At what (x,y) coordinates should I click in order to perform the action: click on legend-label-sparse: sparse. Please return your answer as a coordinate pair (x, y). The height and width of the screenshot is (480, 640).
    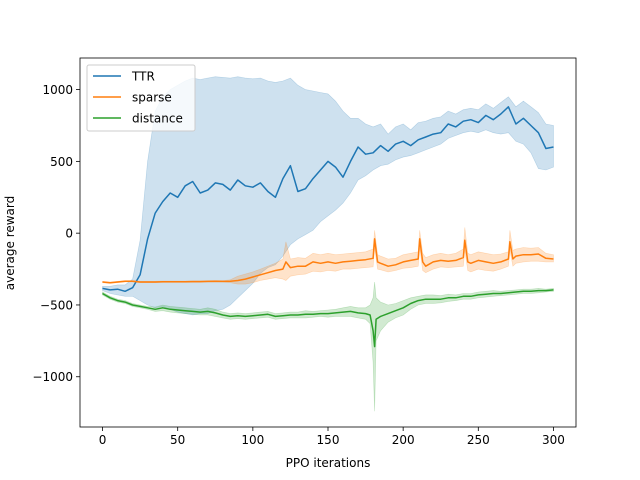
    Looking at the image, I should click on (152, 98).